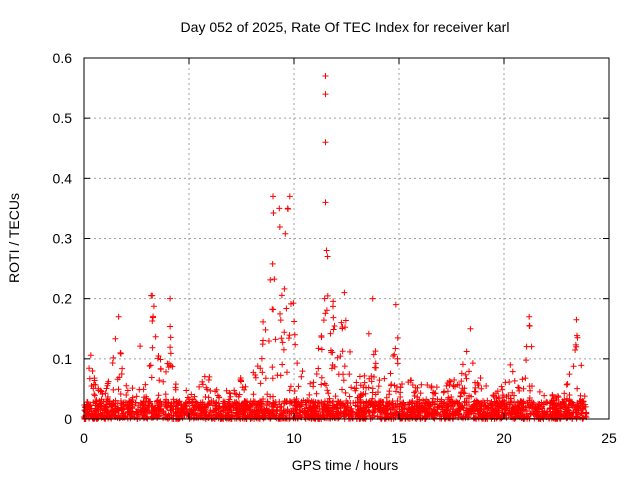  I want to click on x-tick-label: 15, so click(399, 438).